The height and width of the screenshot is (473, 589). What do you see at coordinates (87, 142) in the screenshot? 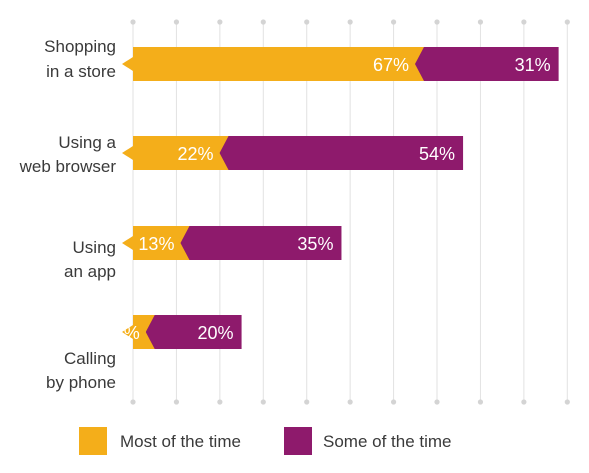
I see `category-label: Using a` at bounding box center [87, 142].